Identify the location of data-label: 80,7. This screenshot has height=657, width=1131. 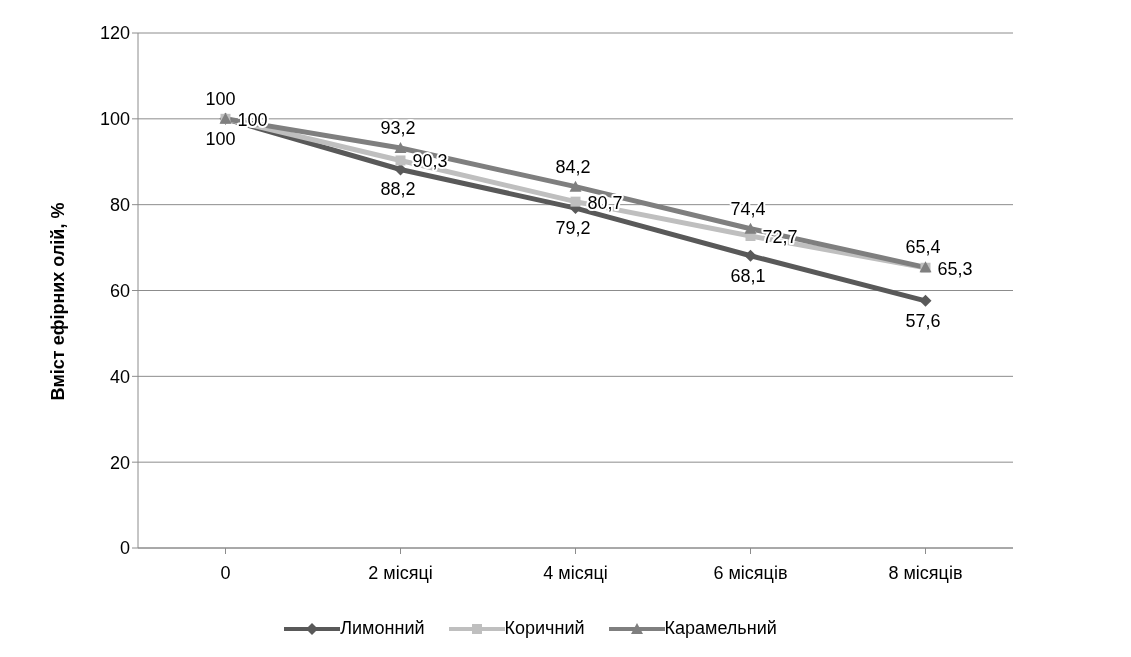
(605, 202).